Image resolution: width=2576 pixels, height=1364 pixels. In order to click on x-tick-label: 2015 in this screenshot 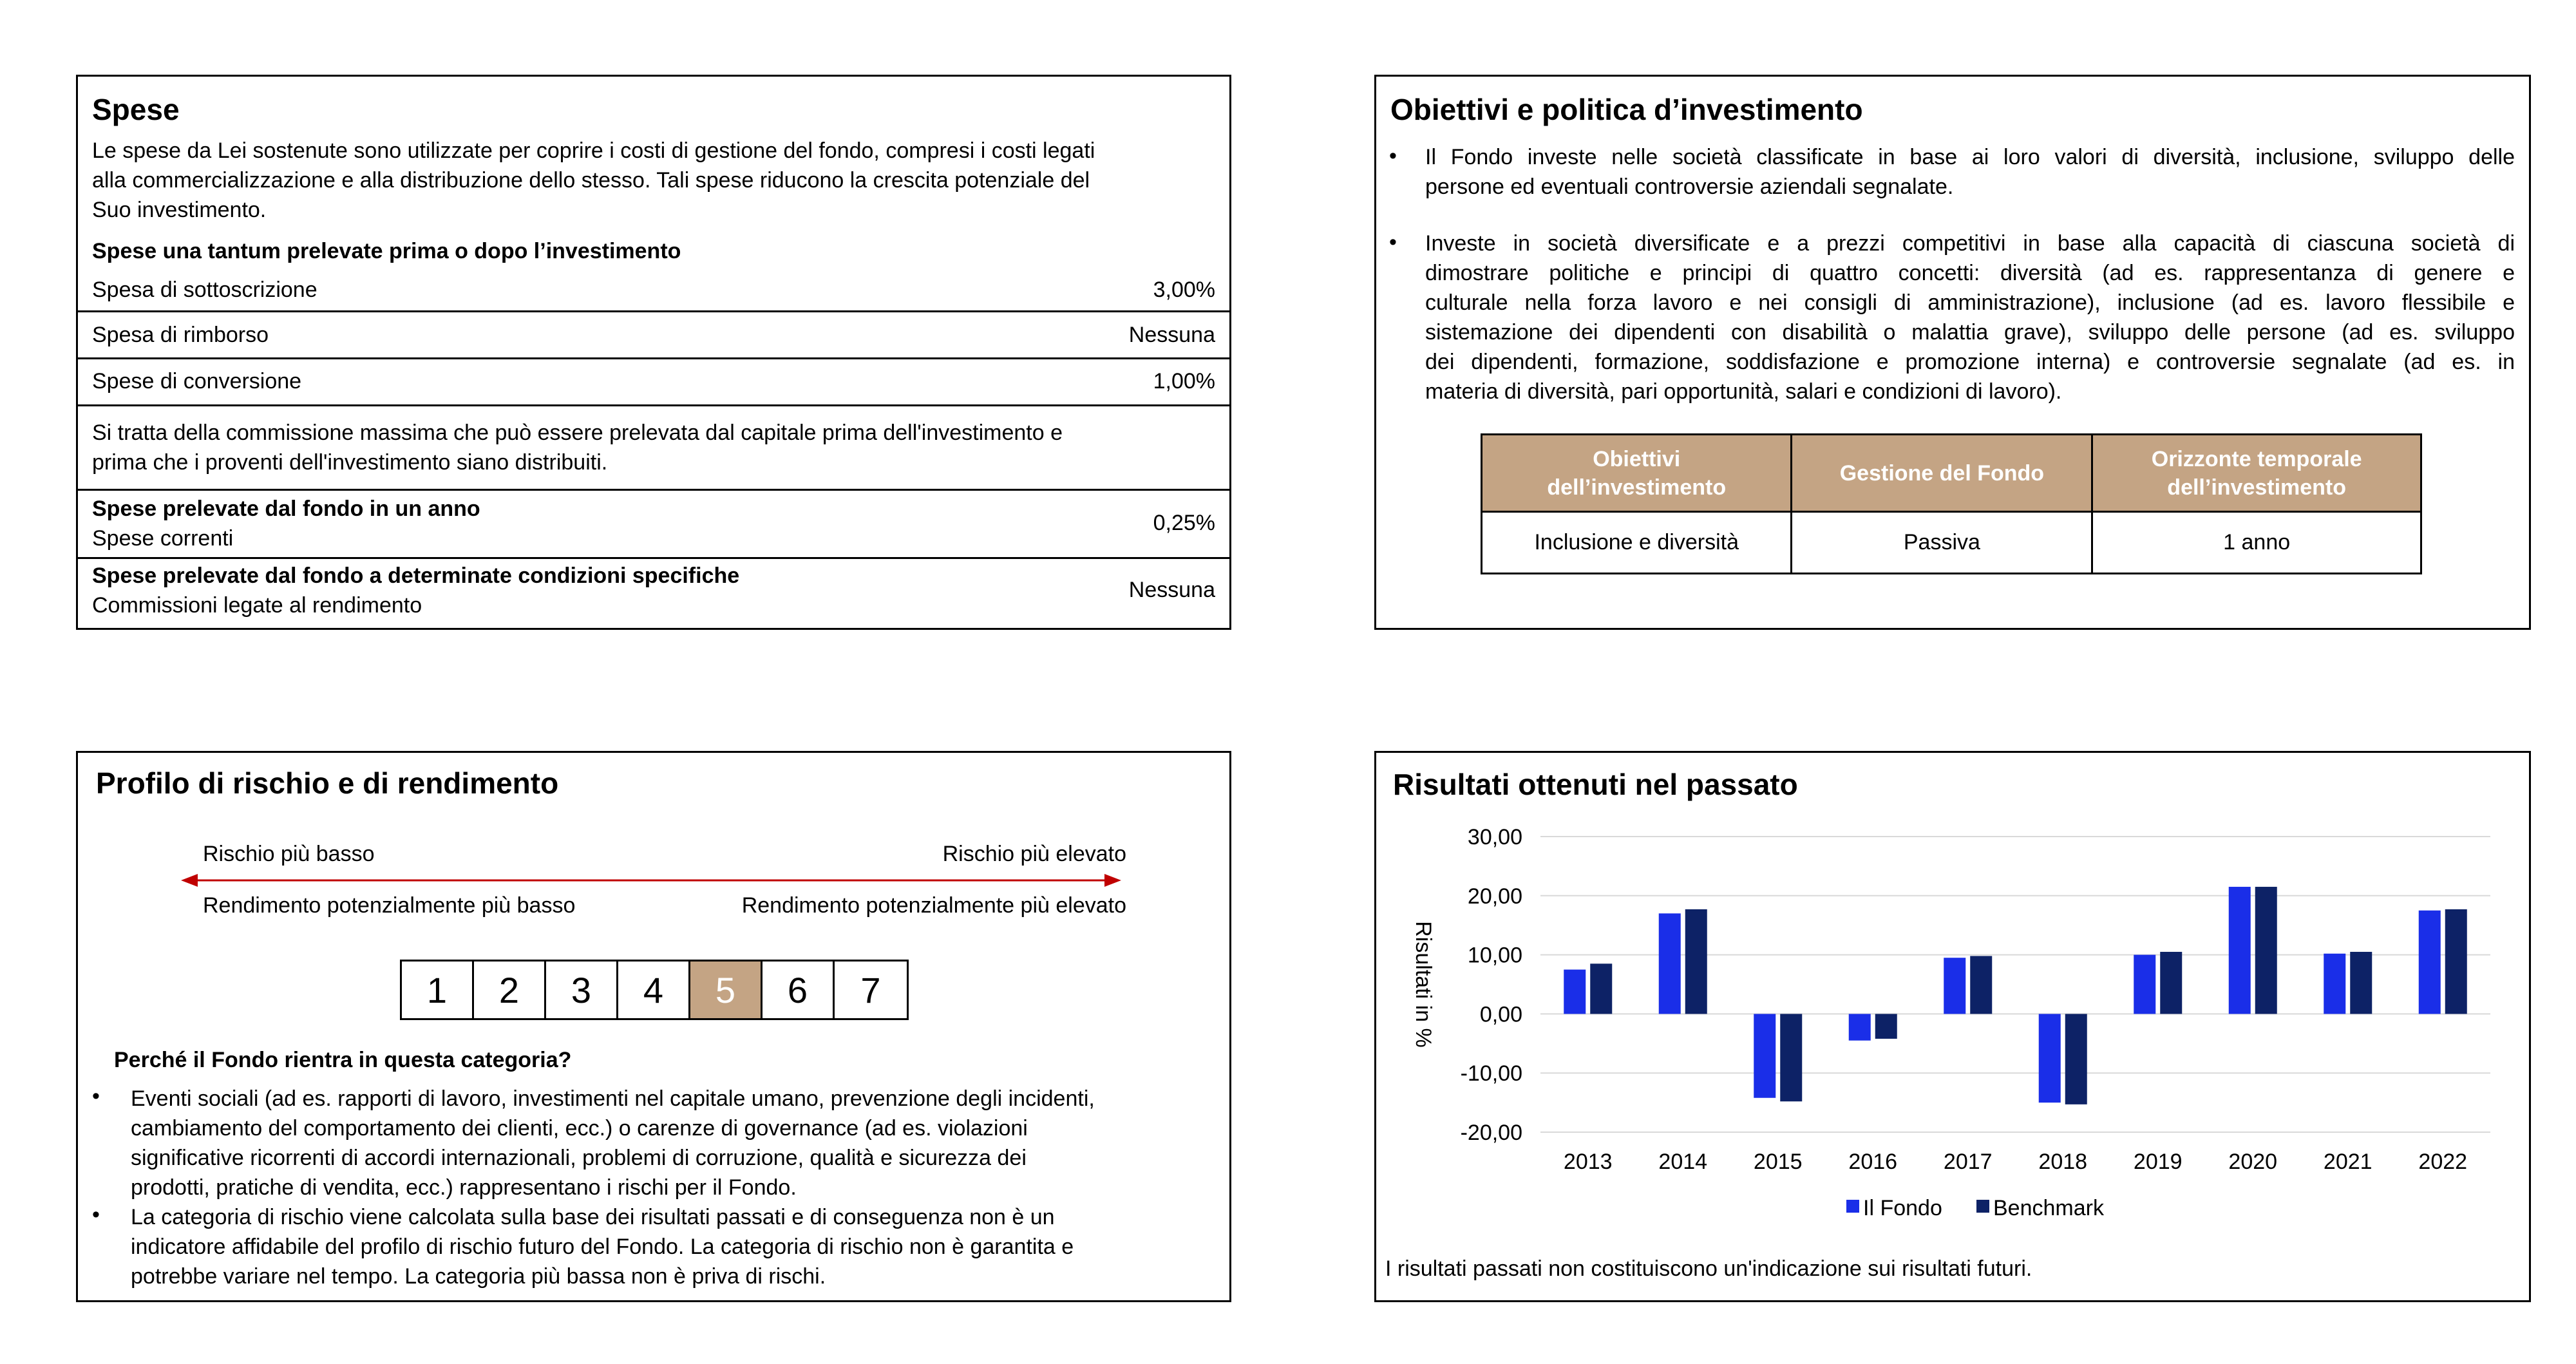, I will do `click(1779, 1162)`.